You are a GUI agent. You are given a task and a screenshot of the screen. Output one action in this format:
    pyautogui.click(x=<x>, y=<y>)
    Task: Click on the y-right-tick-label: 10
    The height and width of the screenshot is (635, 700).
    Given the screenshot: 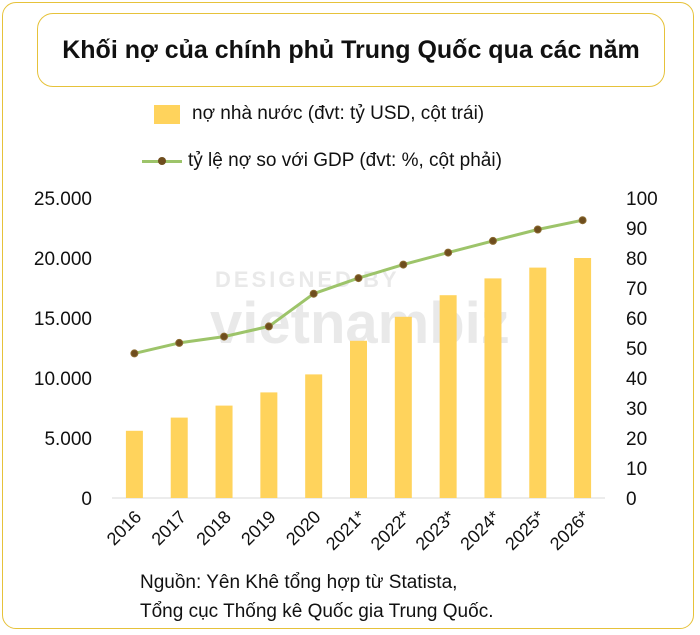 What is the action you would take?
    pyautogui.click(x=636, y=469)
    